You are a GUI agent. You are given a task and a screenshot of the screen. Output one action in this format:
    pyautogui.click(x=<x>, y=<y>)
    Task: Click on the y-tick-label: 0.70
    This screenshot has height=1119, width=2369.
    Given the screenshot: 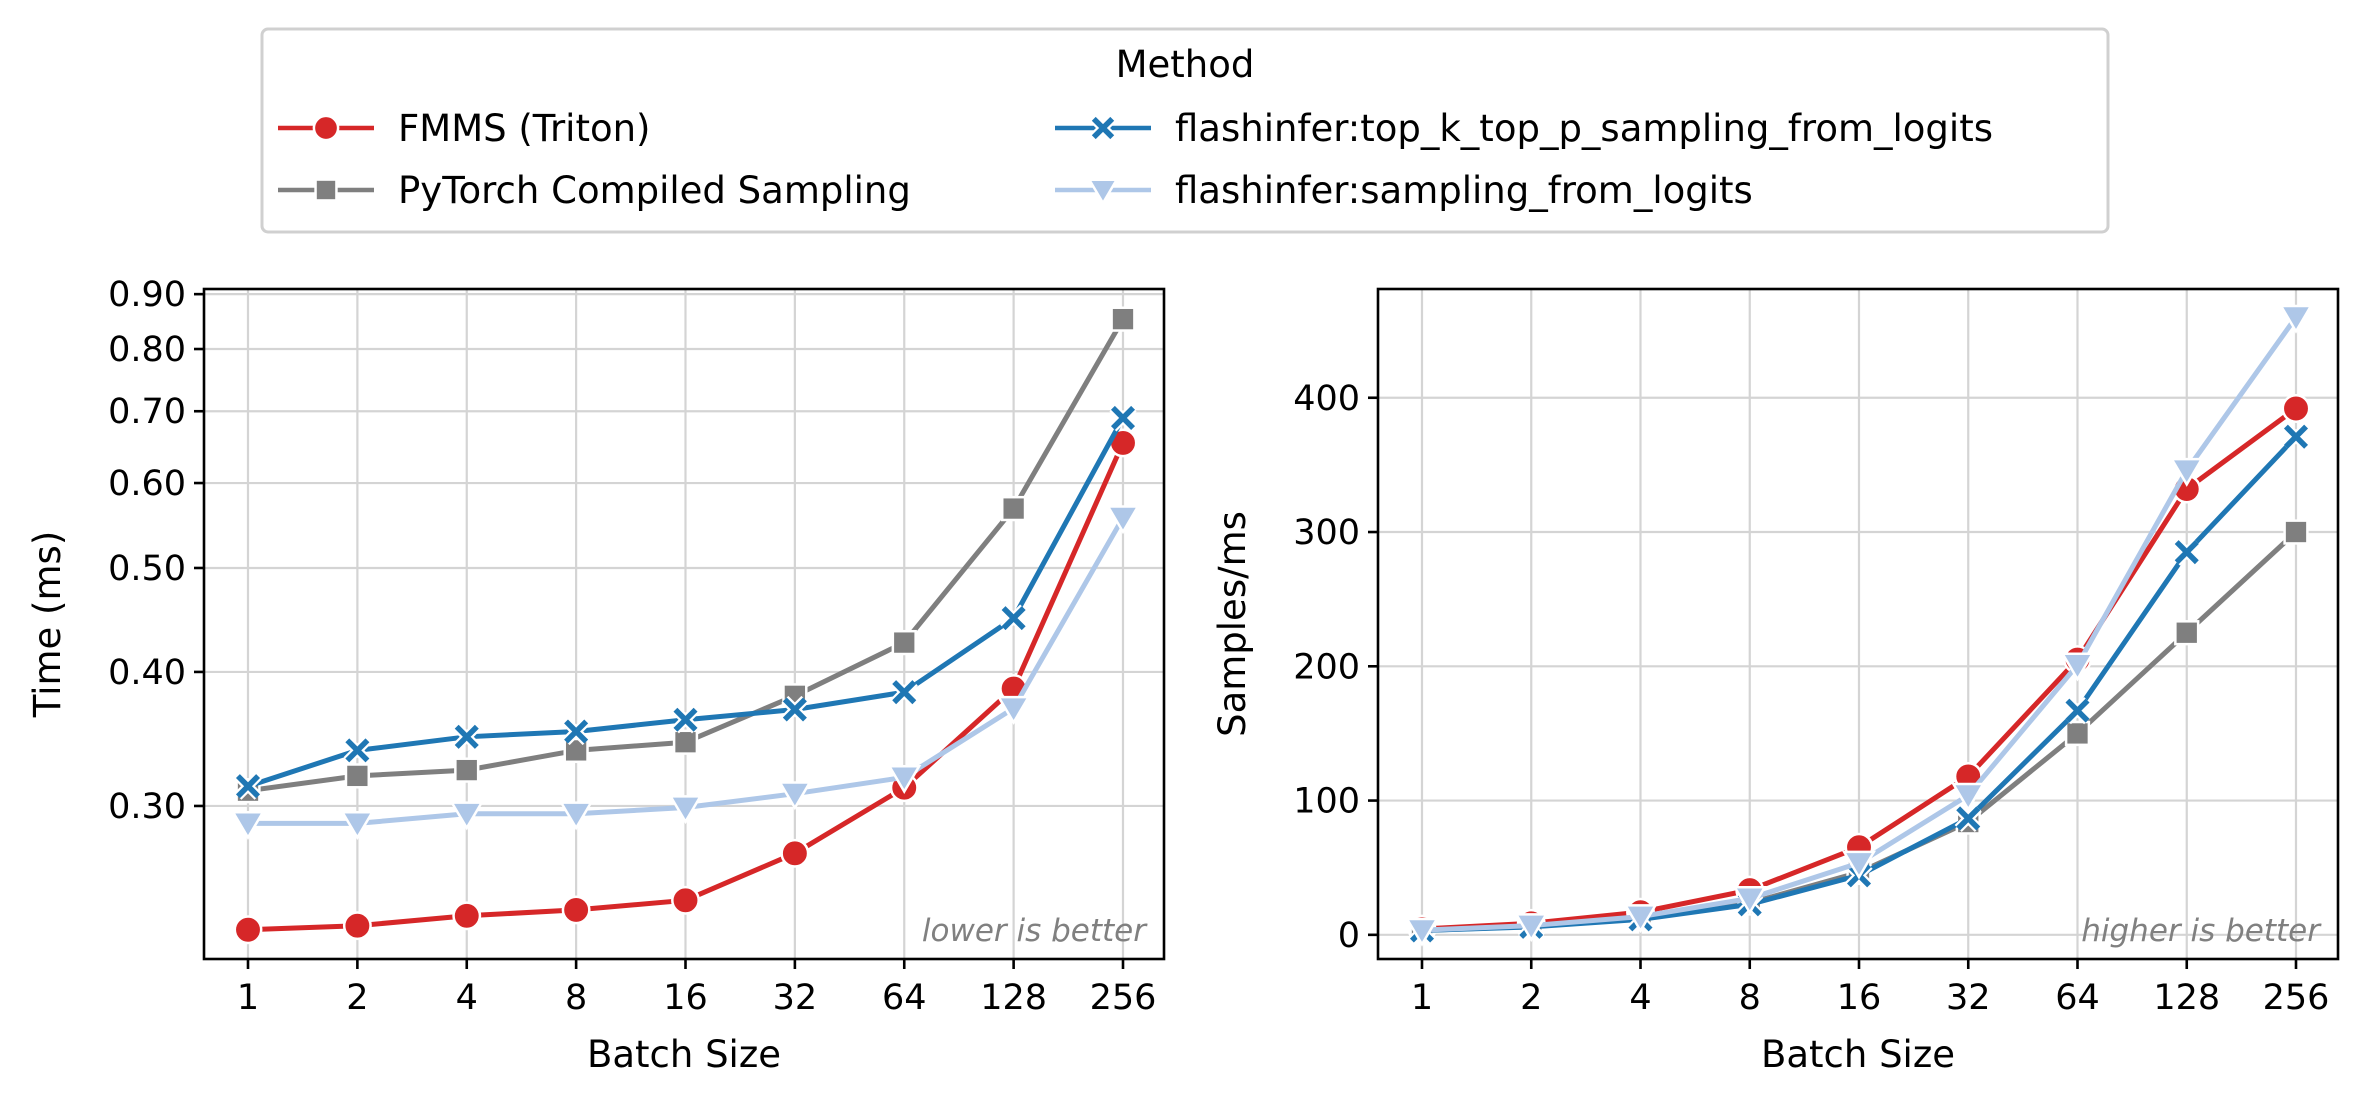 What is the action you would take?
    pyautogui.click(x=147, y=412)
    